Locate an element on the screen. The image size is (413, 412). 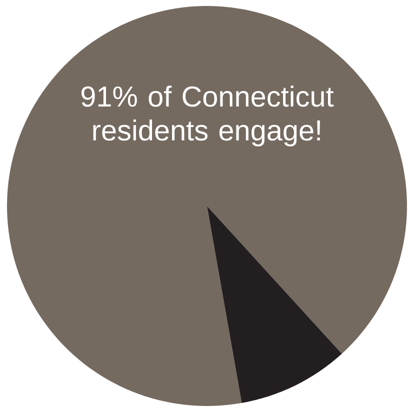
text: 91% of Connecticut residents engage! is located at coordinates (207, 116).